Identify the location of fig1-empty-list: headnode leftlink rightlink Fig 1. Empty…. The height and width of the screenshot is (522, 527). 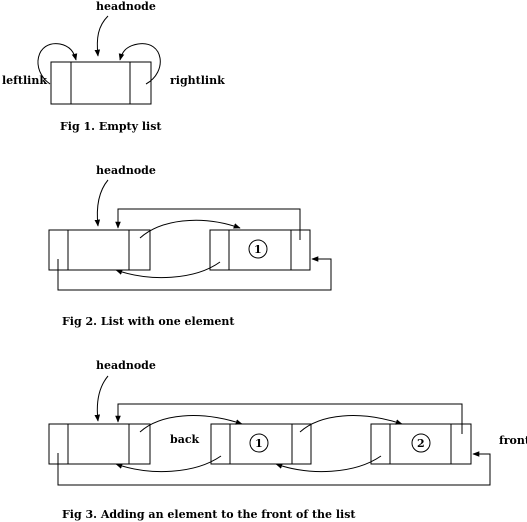
(113, 66).